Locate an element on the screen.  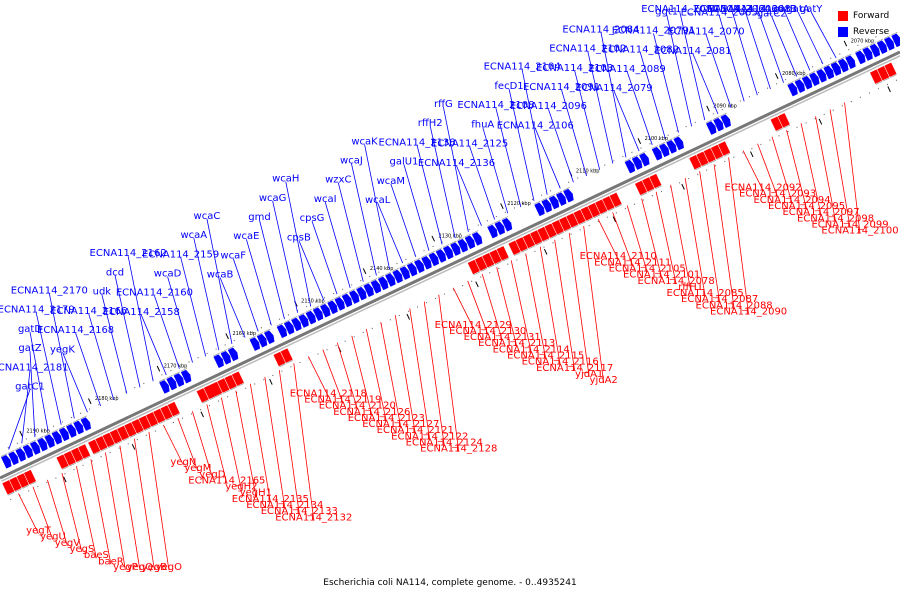
gene-label-text: ECNA114_2091 is located at coordinates (561, 87).